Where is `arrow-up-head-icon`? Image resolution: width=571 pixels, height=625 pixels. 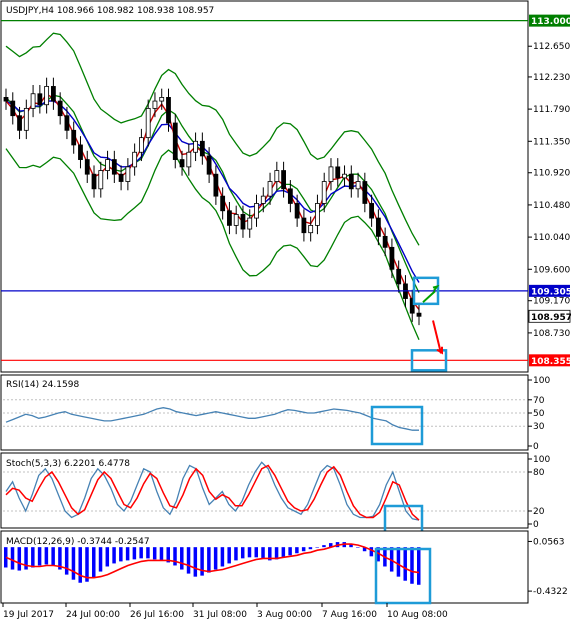 arrow-up-head-icon is located at coordinates (436, 288).